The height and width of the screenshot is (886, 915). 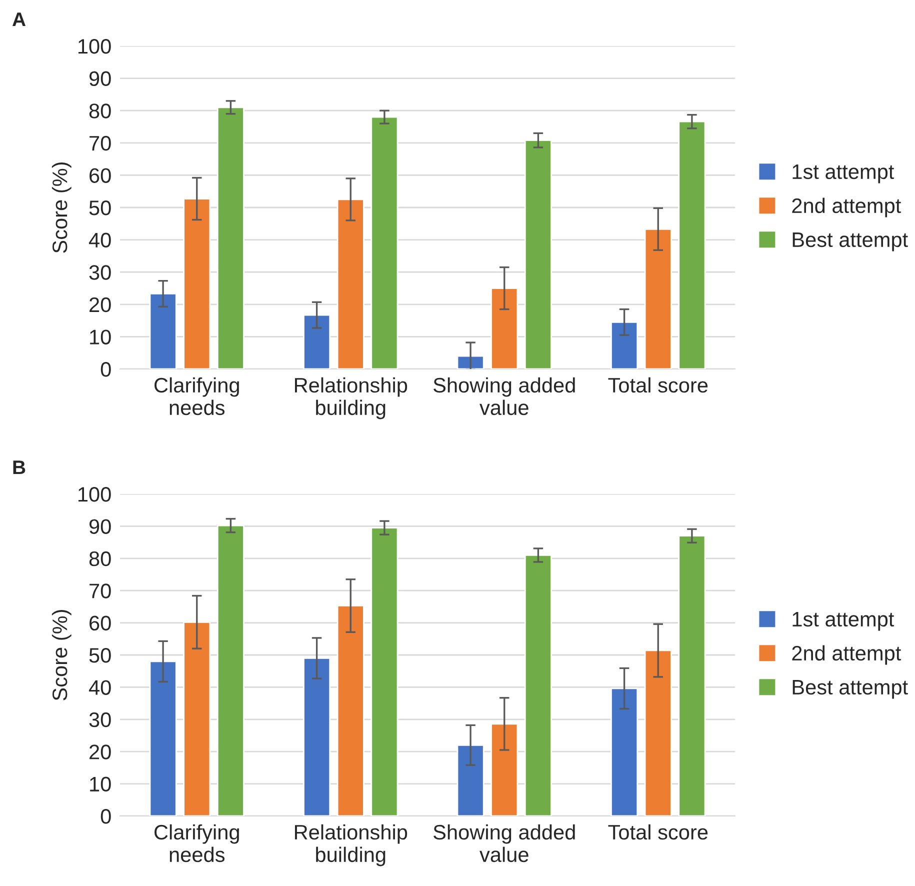 What do you see at coordinates (19, 467) in the screenshot?
I see `chart-title: B` at bounding box center [19, 467].